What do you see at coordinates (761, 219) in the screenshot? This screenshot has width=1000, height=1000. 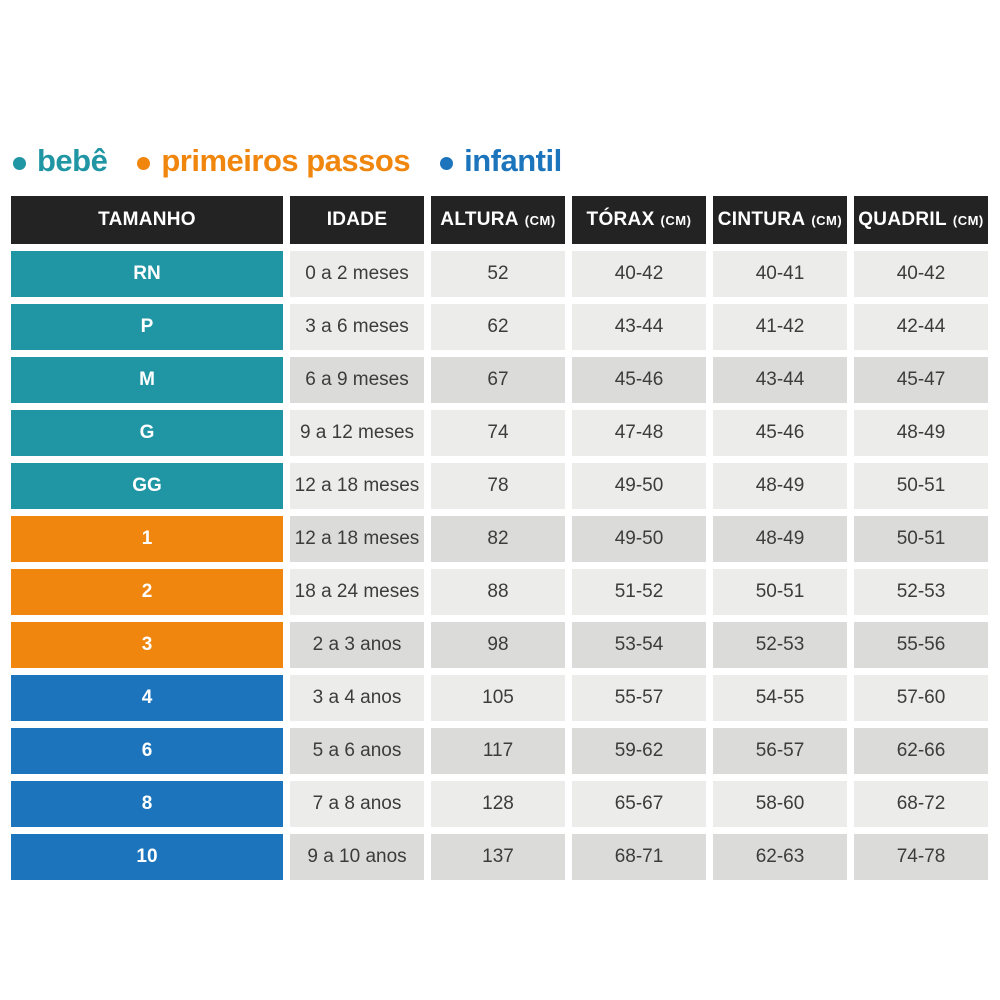 I see `column-header-label: CINTURA` at bounding box center [761, 219].